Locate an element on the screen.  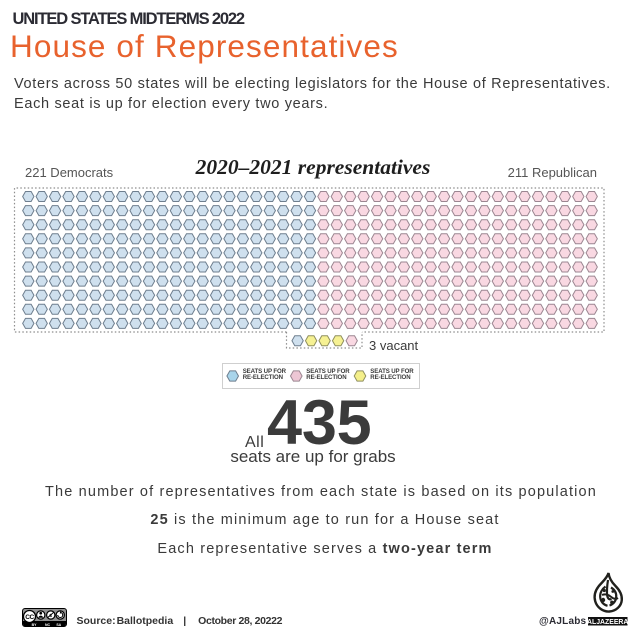
svg-text: SA is located at coordinates (58, 625).